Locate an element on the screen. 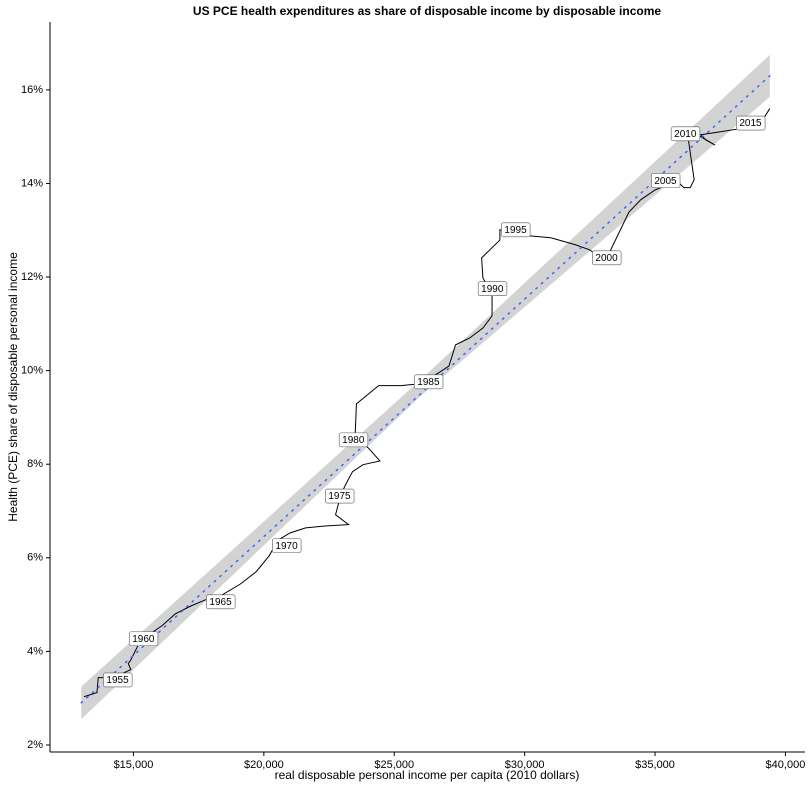 Image resolution: width=809 pixels, height=791 pixels. year-label: 2010 is located at coordinates (685, 134).